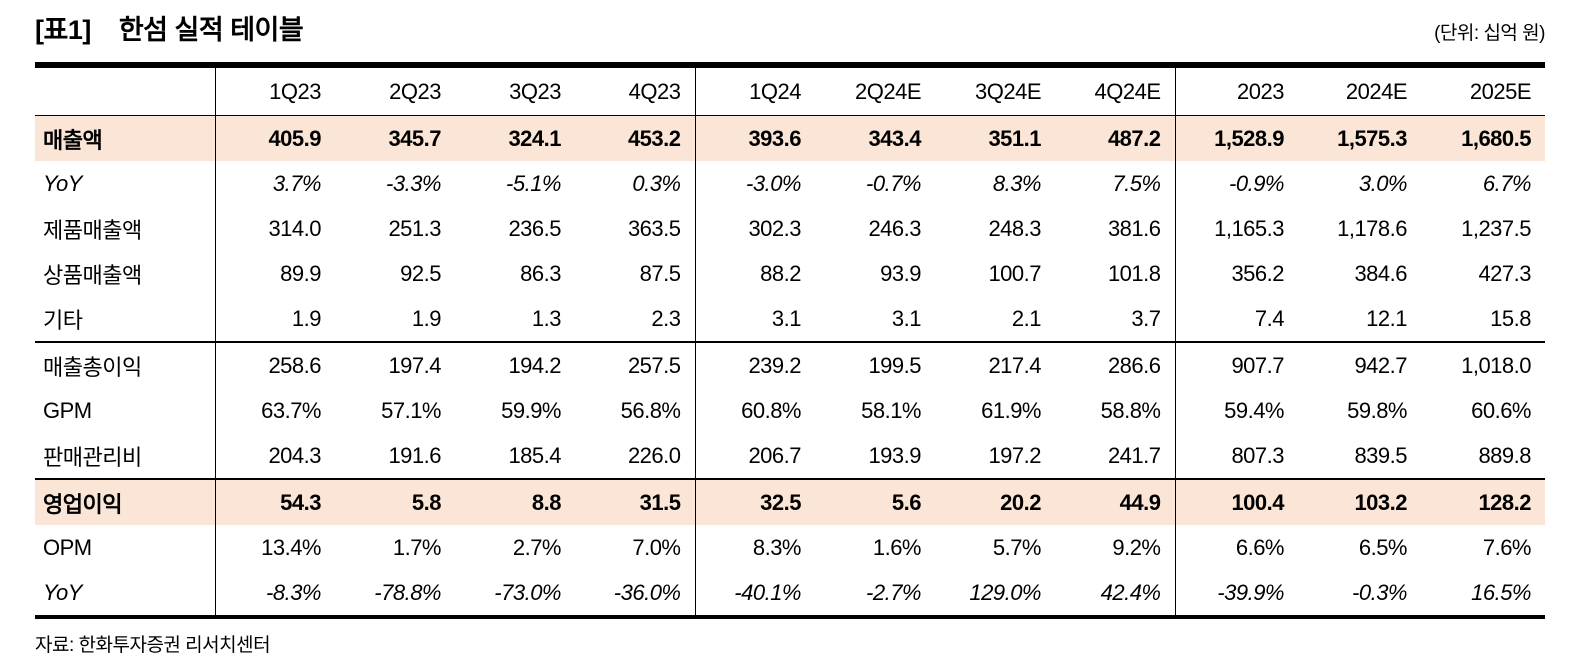 Image resolution: width=1587 pixels, height=670 pixels. I want to click on value-cell: 384.6, so click(1380, 273).